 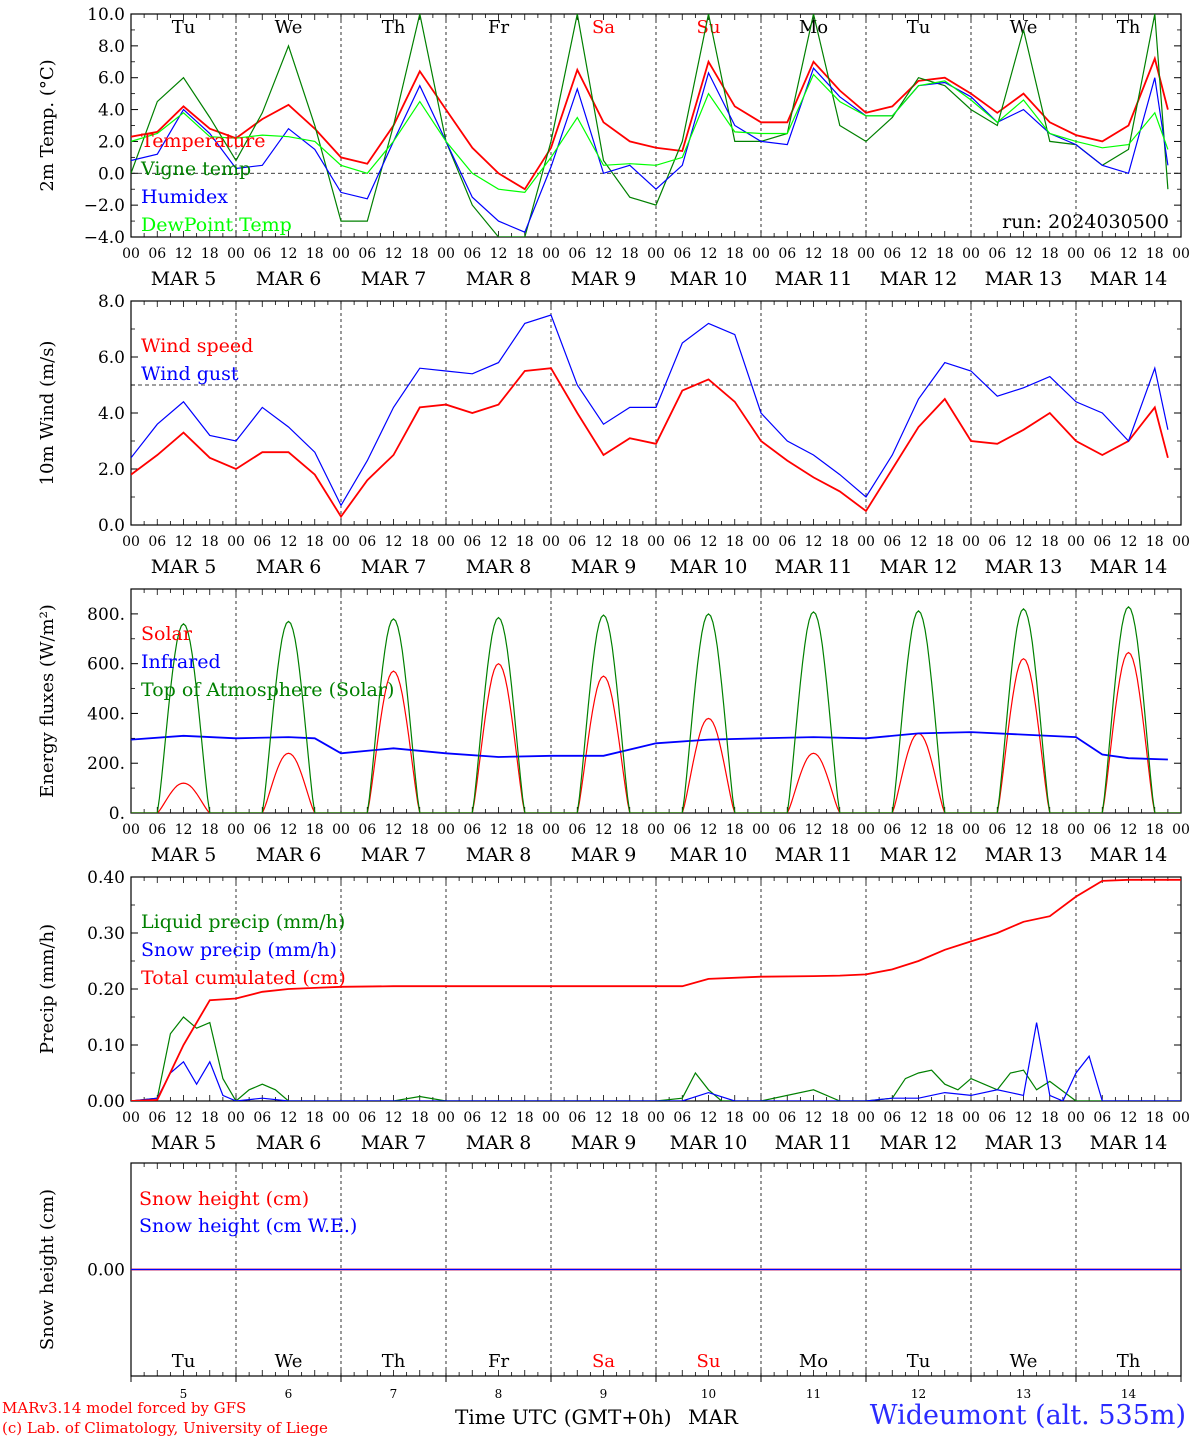 What do you see at coordinates (111, 302) in the screenshot?
I see `y-tick-label: 8.0` at bounding box center [111, 302].